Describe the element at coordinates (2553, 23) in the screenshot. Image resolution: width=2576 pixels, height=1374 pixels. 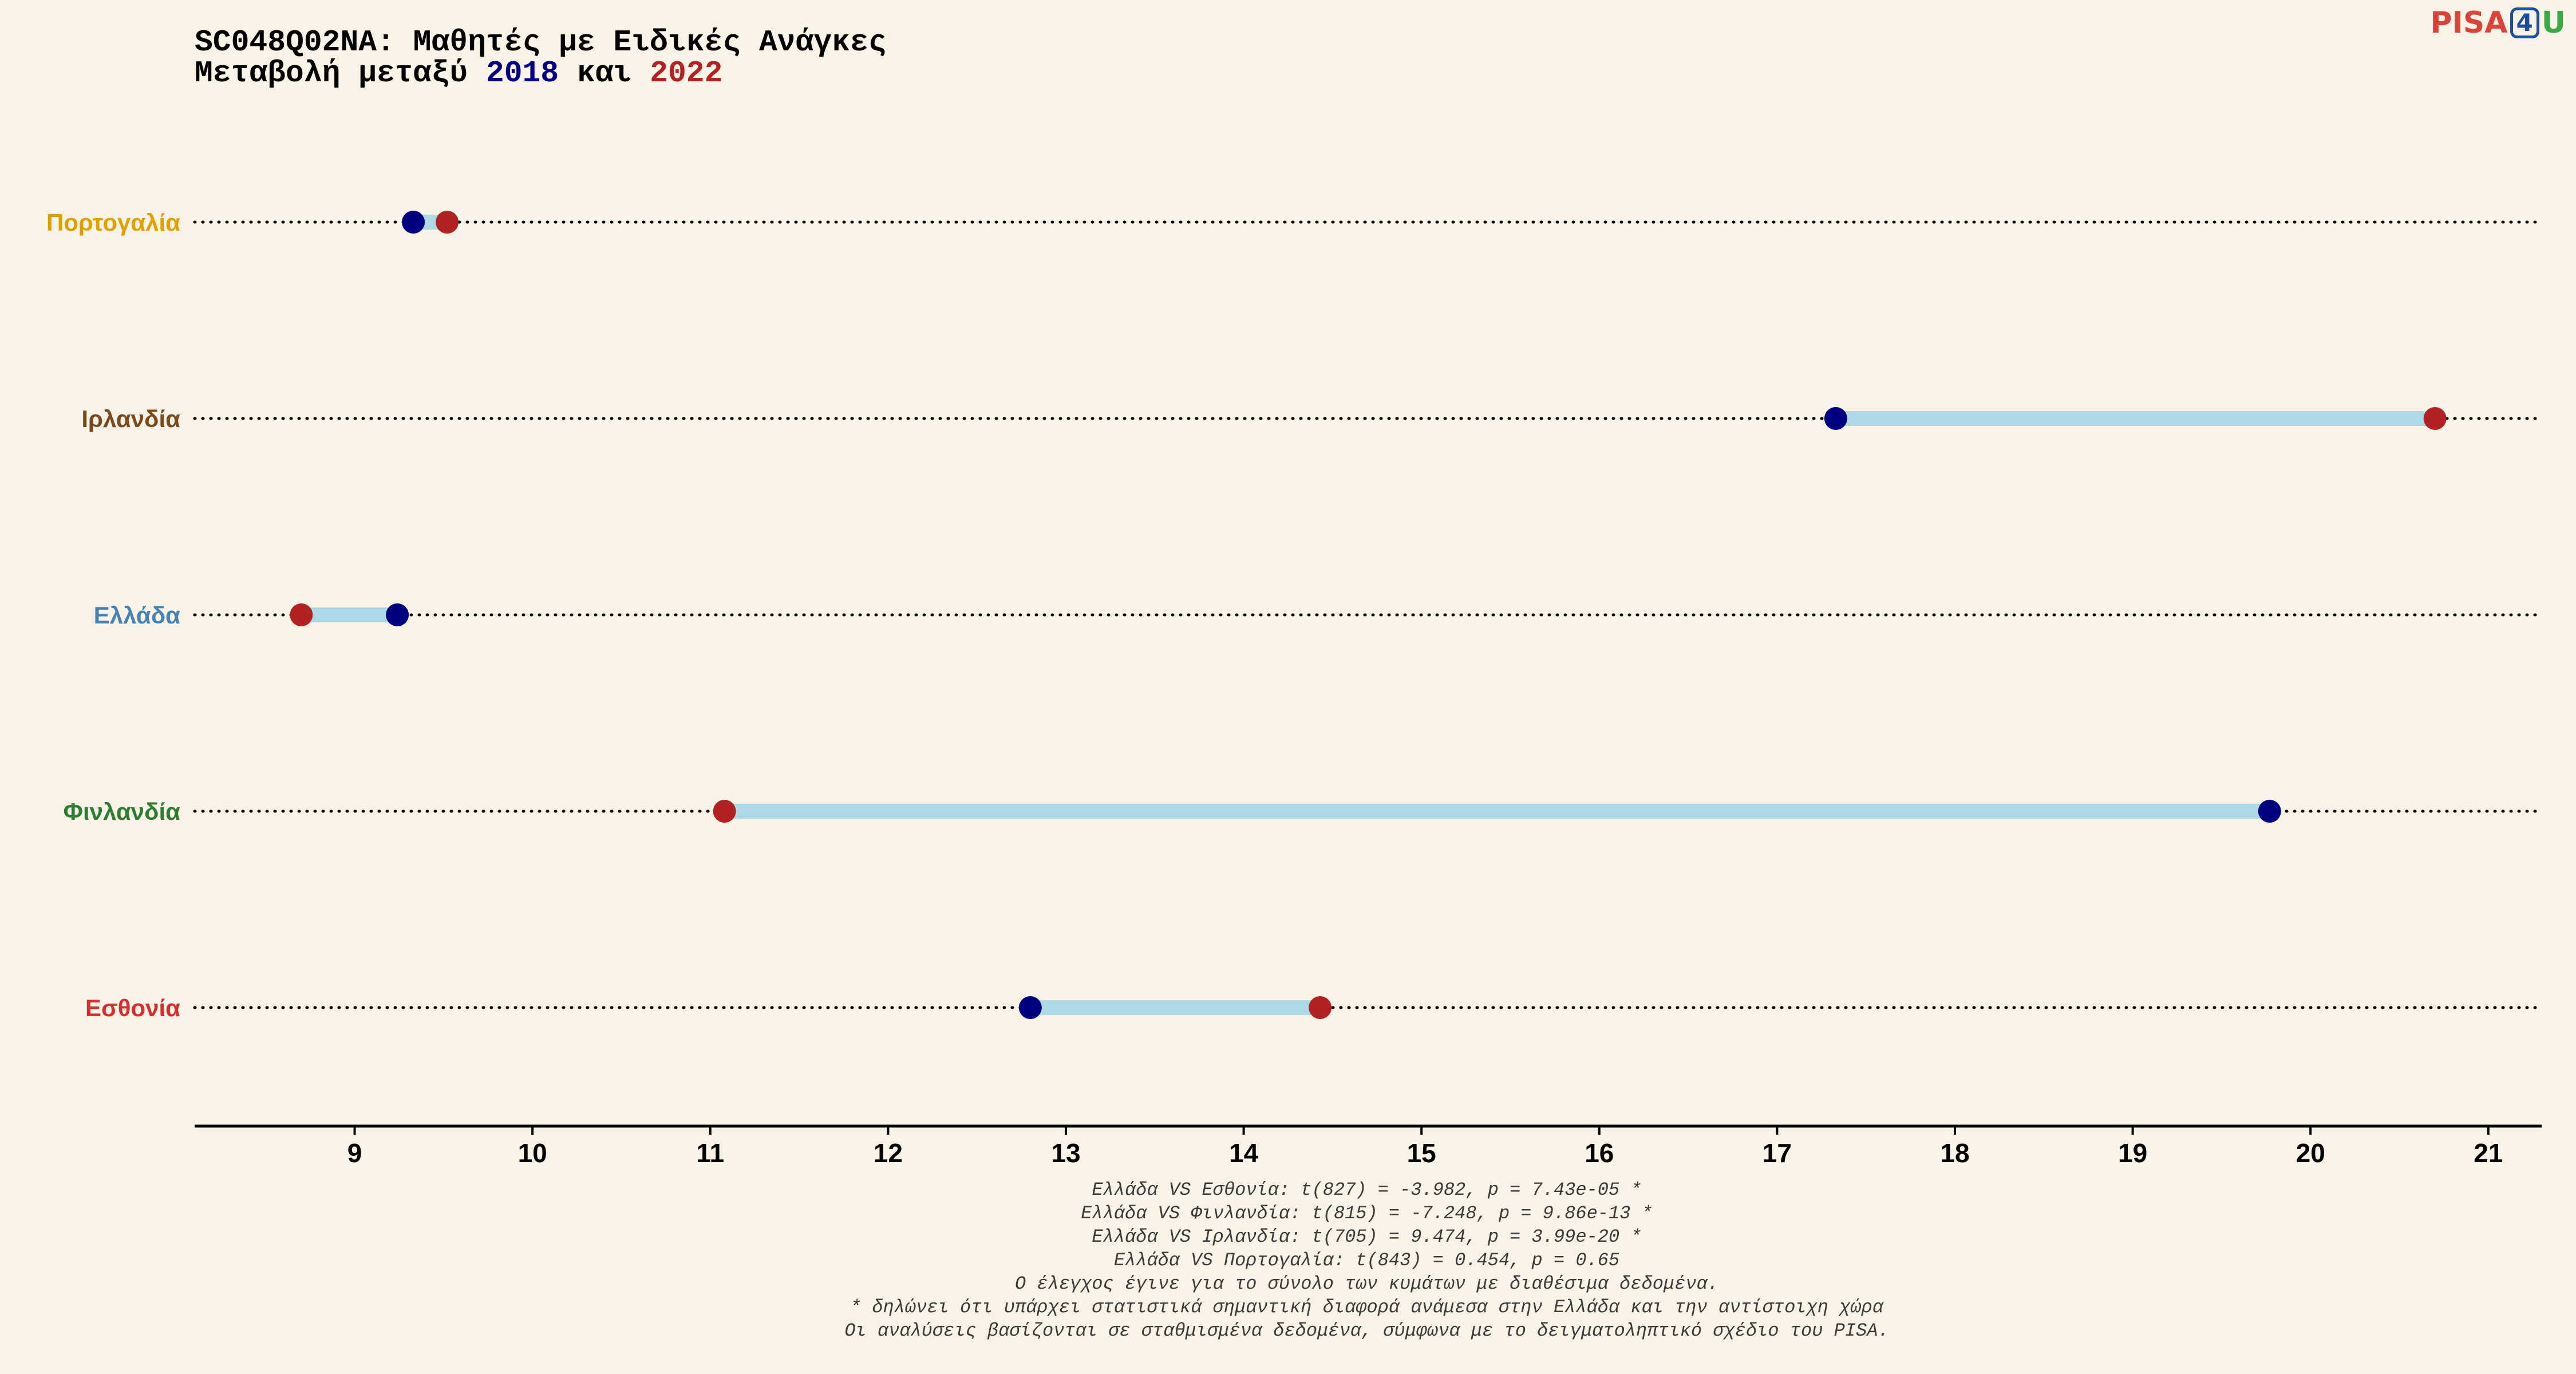
I see `logo-text-u: U` at that location.